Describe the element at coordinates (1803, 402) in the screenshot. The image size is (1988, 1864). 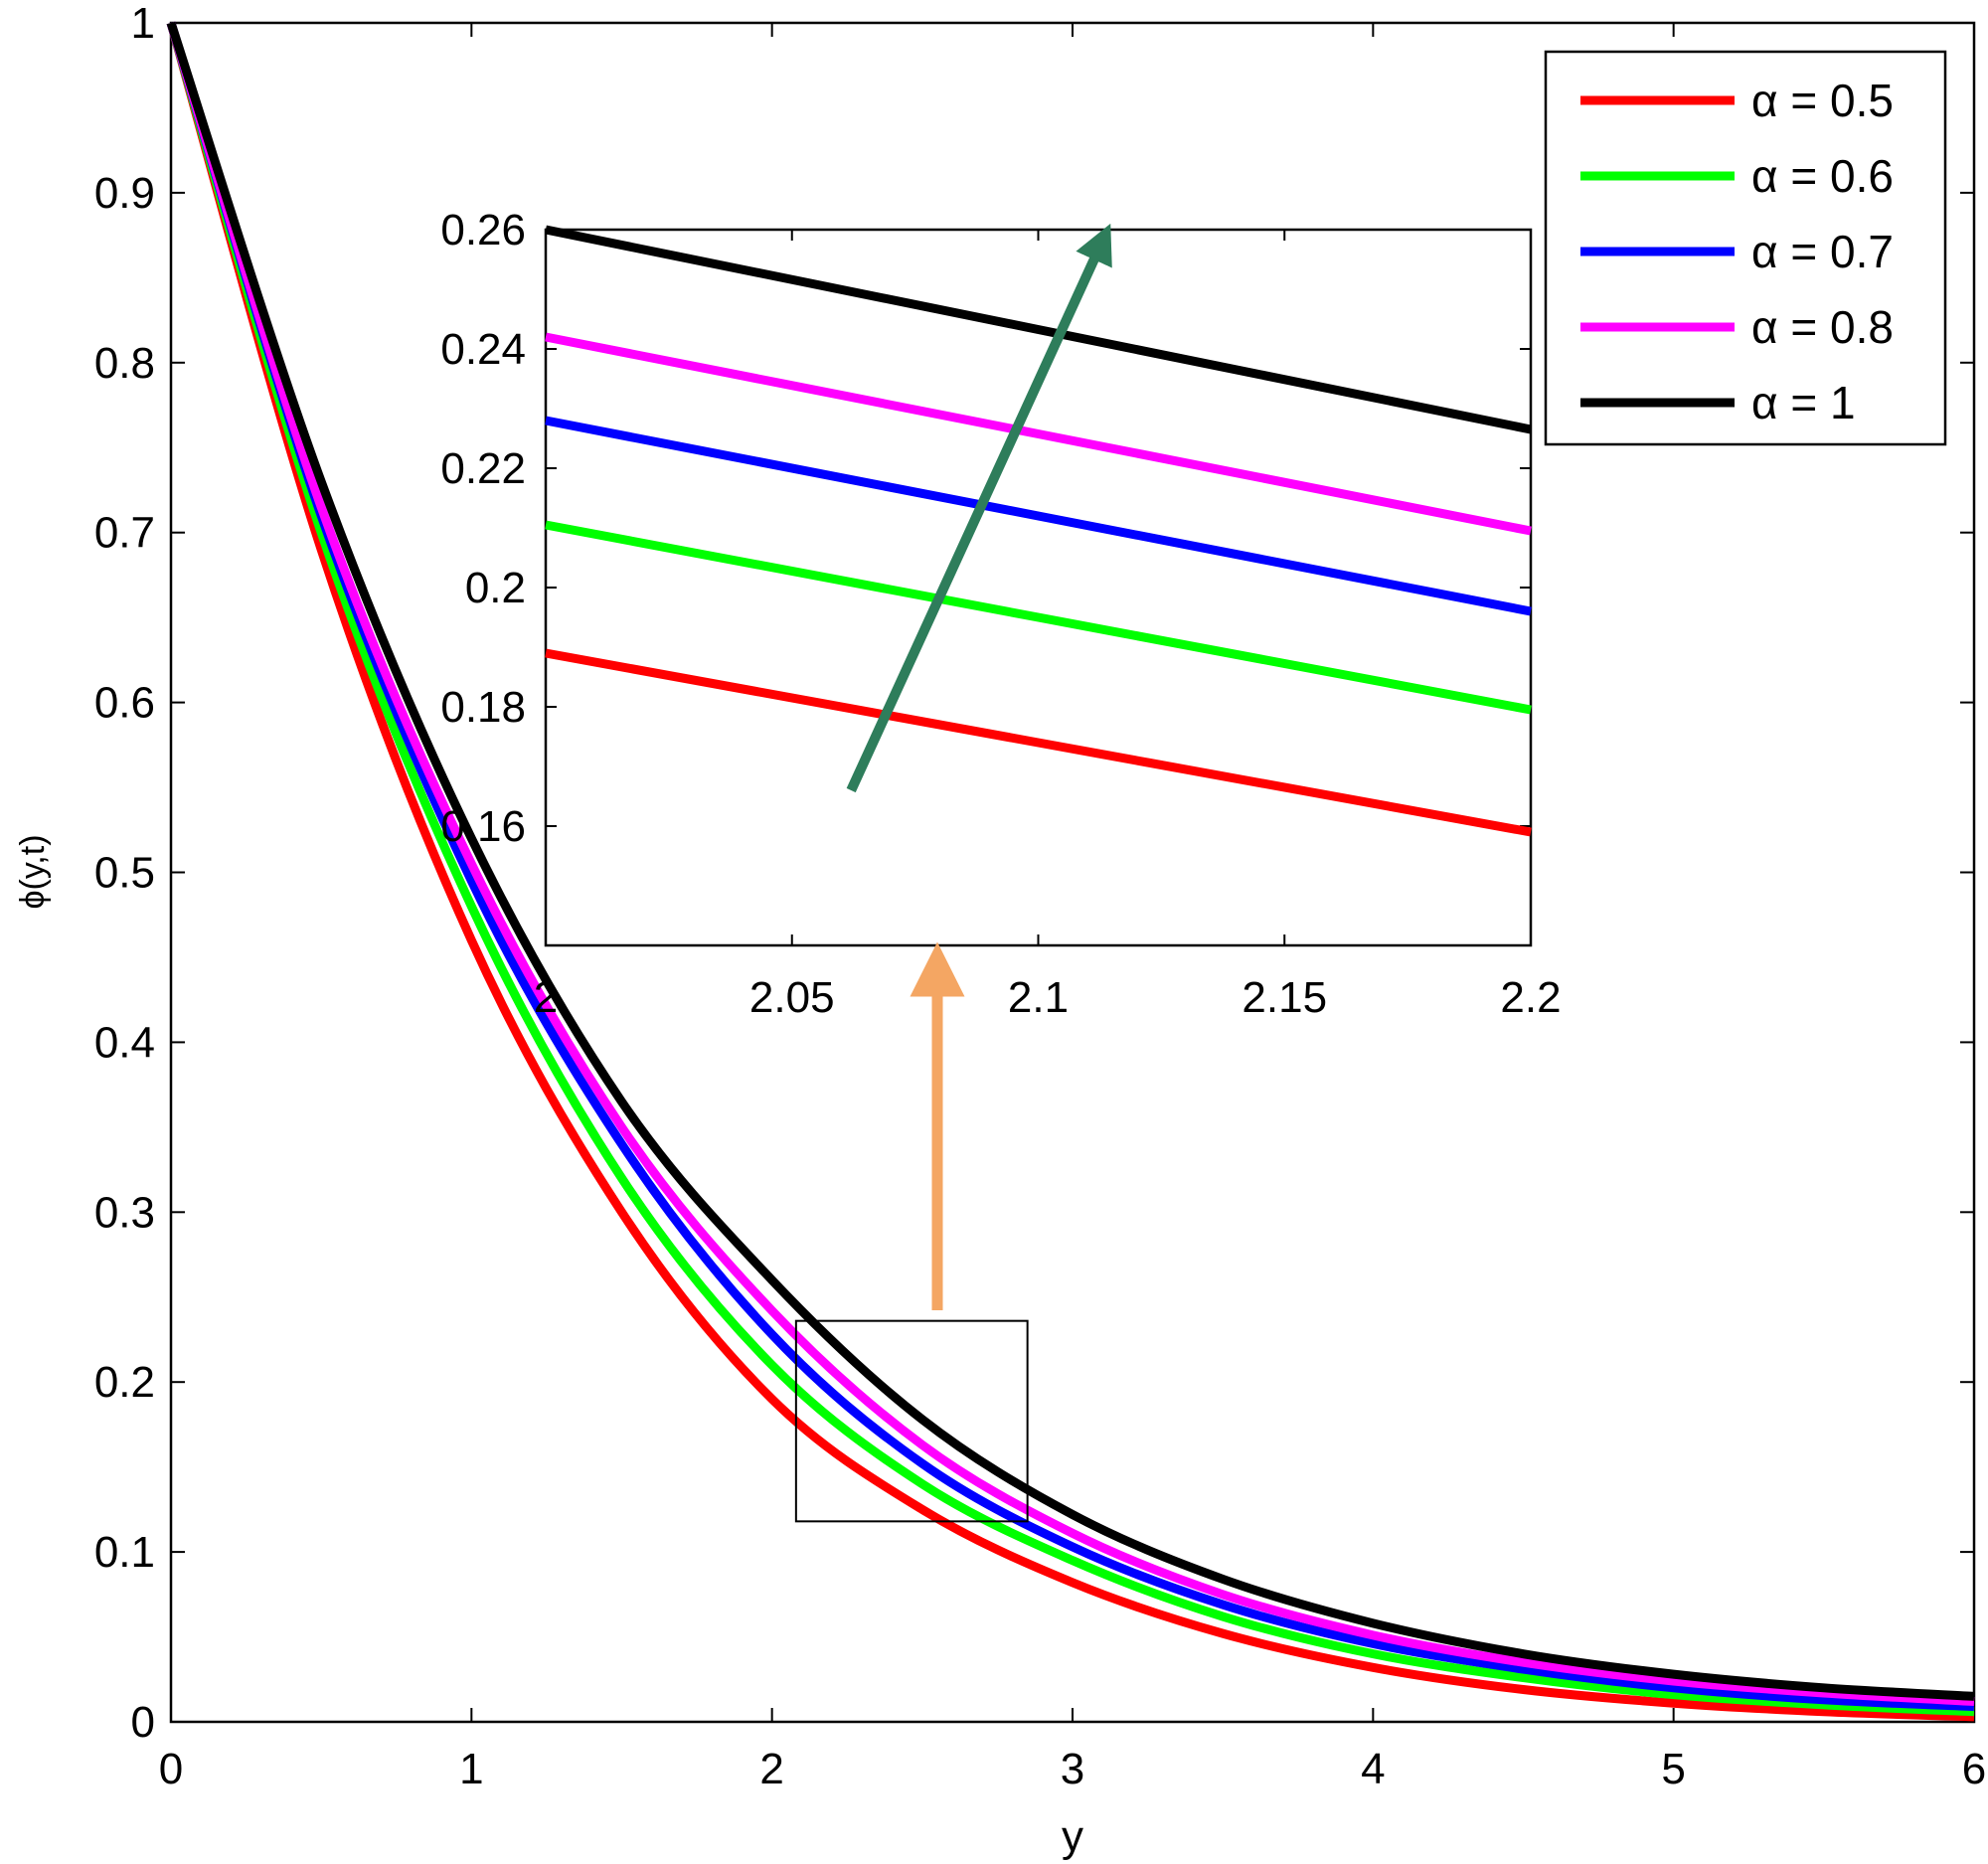
I see `legend-label: α = 1` at that location.